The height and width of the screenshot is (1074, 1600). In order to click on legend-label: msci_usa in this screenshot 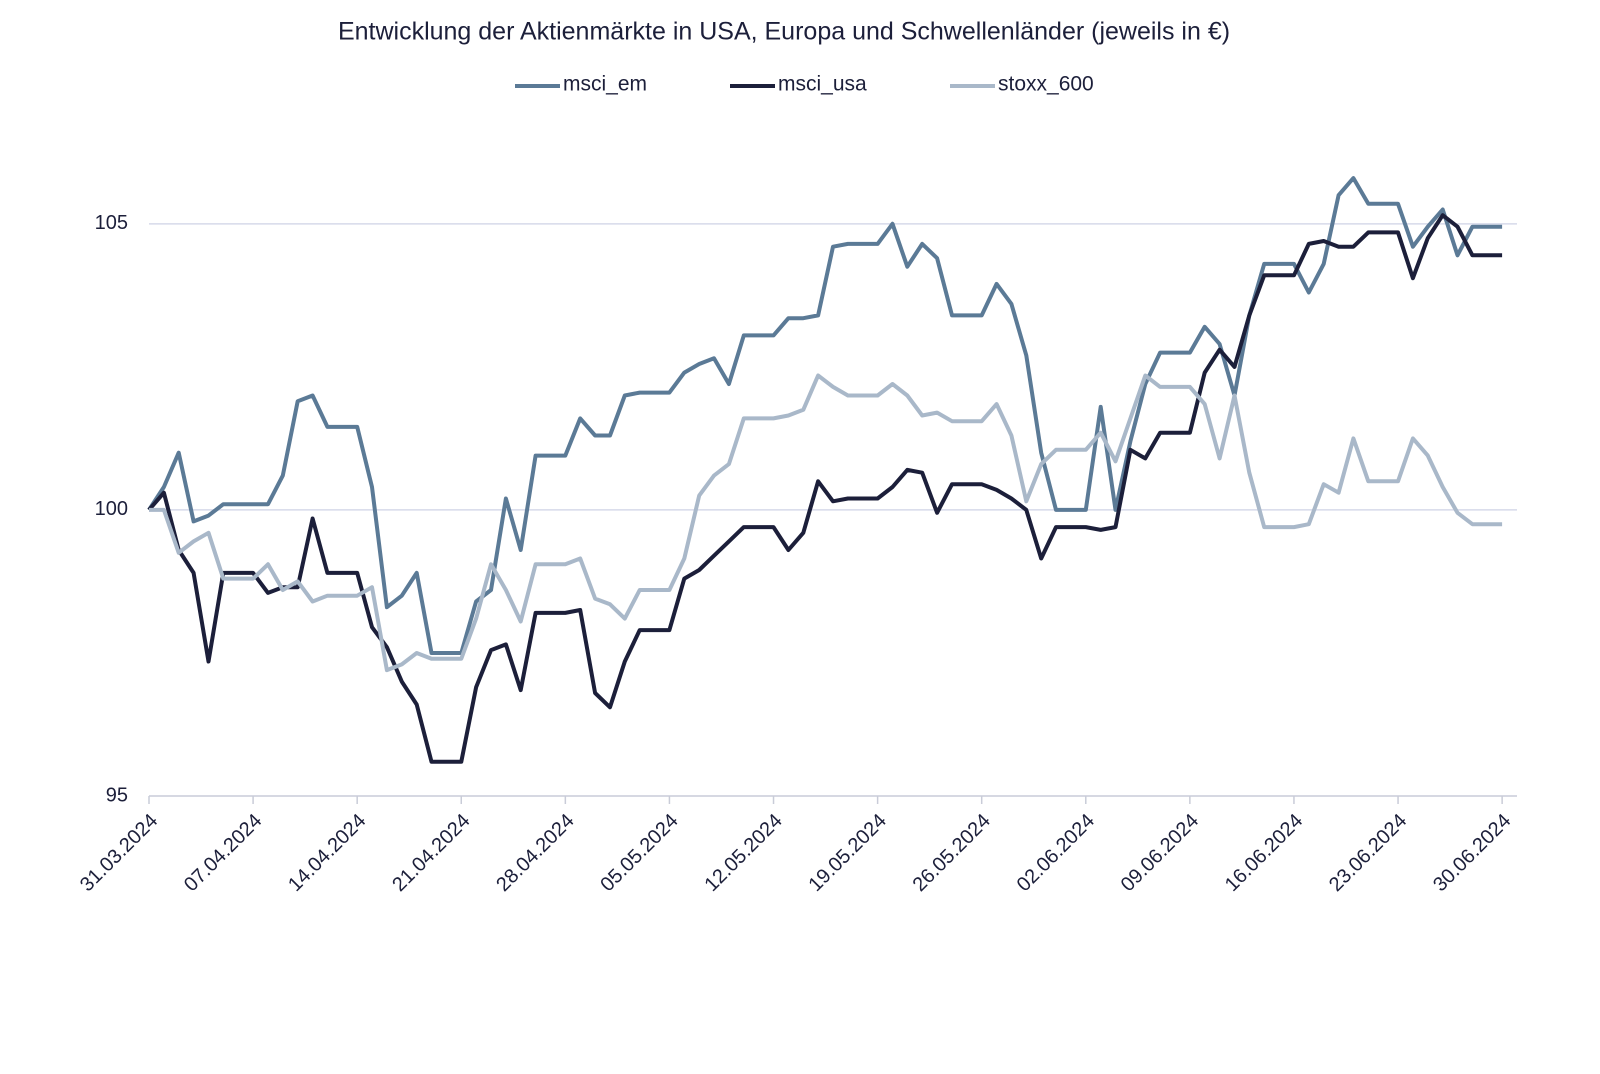, I will do `click(822, 84)`.